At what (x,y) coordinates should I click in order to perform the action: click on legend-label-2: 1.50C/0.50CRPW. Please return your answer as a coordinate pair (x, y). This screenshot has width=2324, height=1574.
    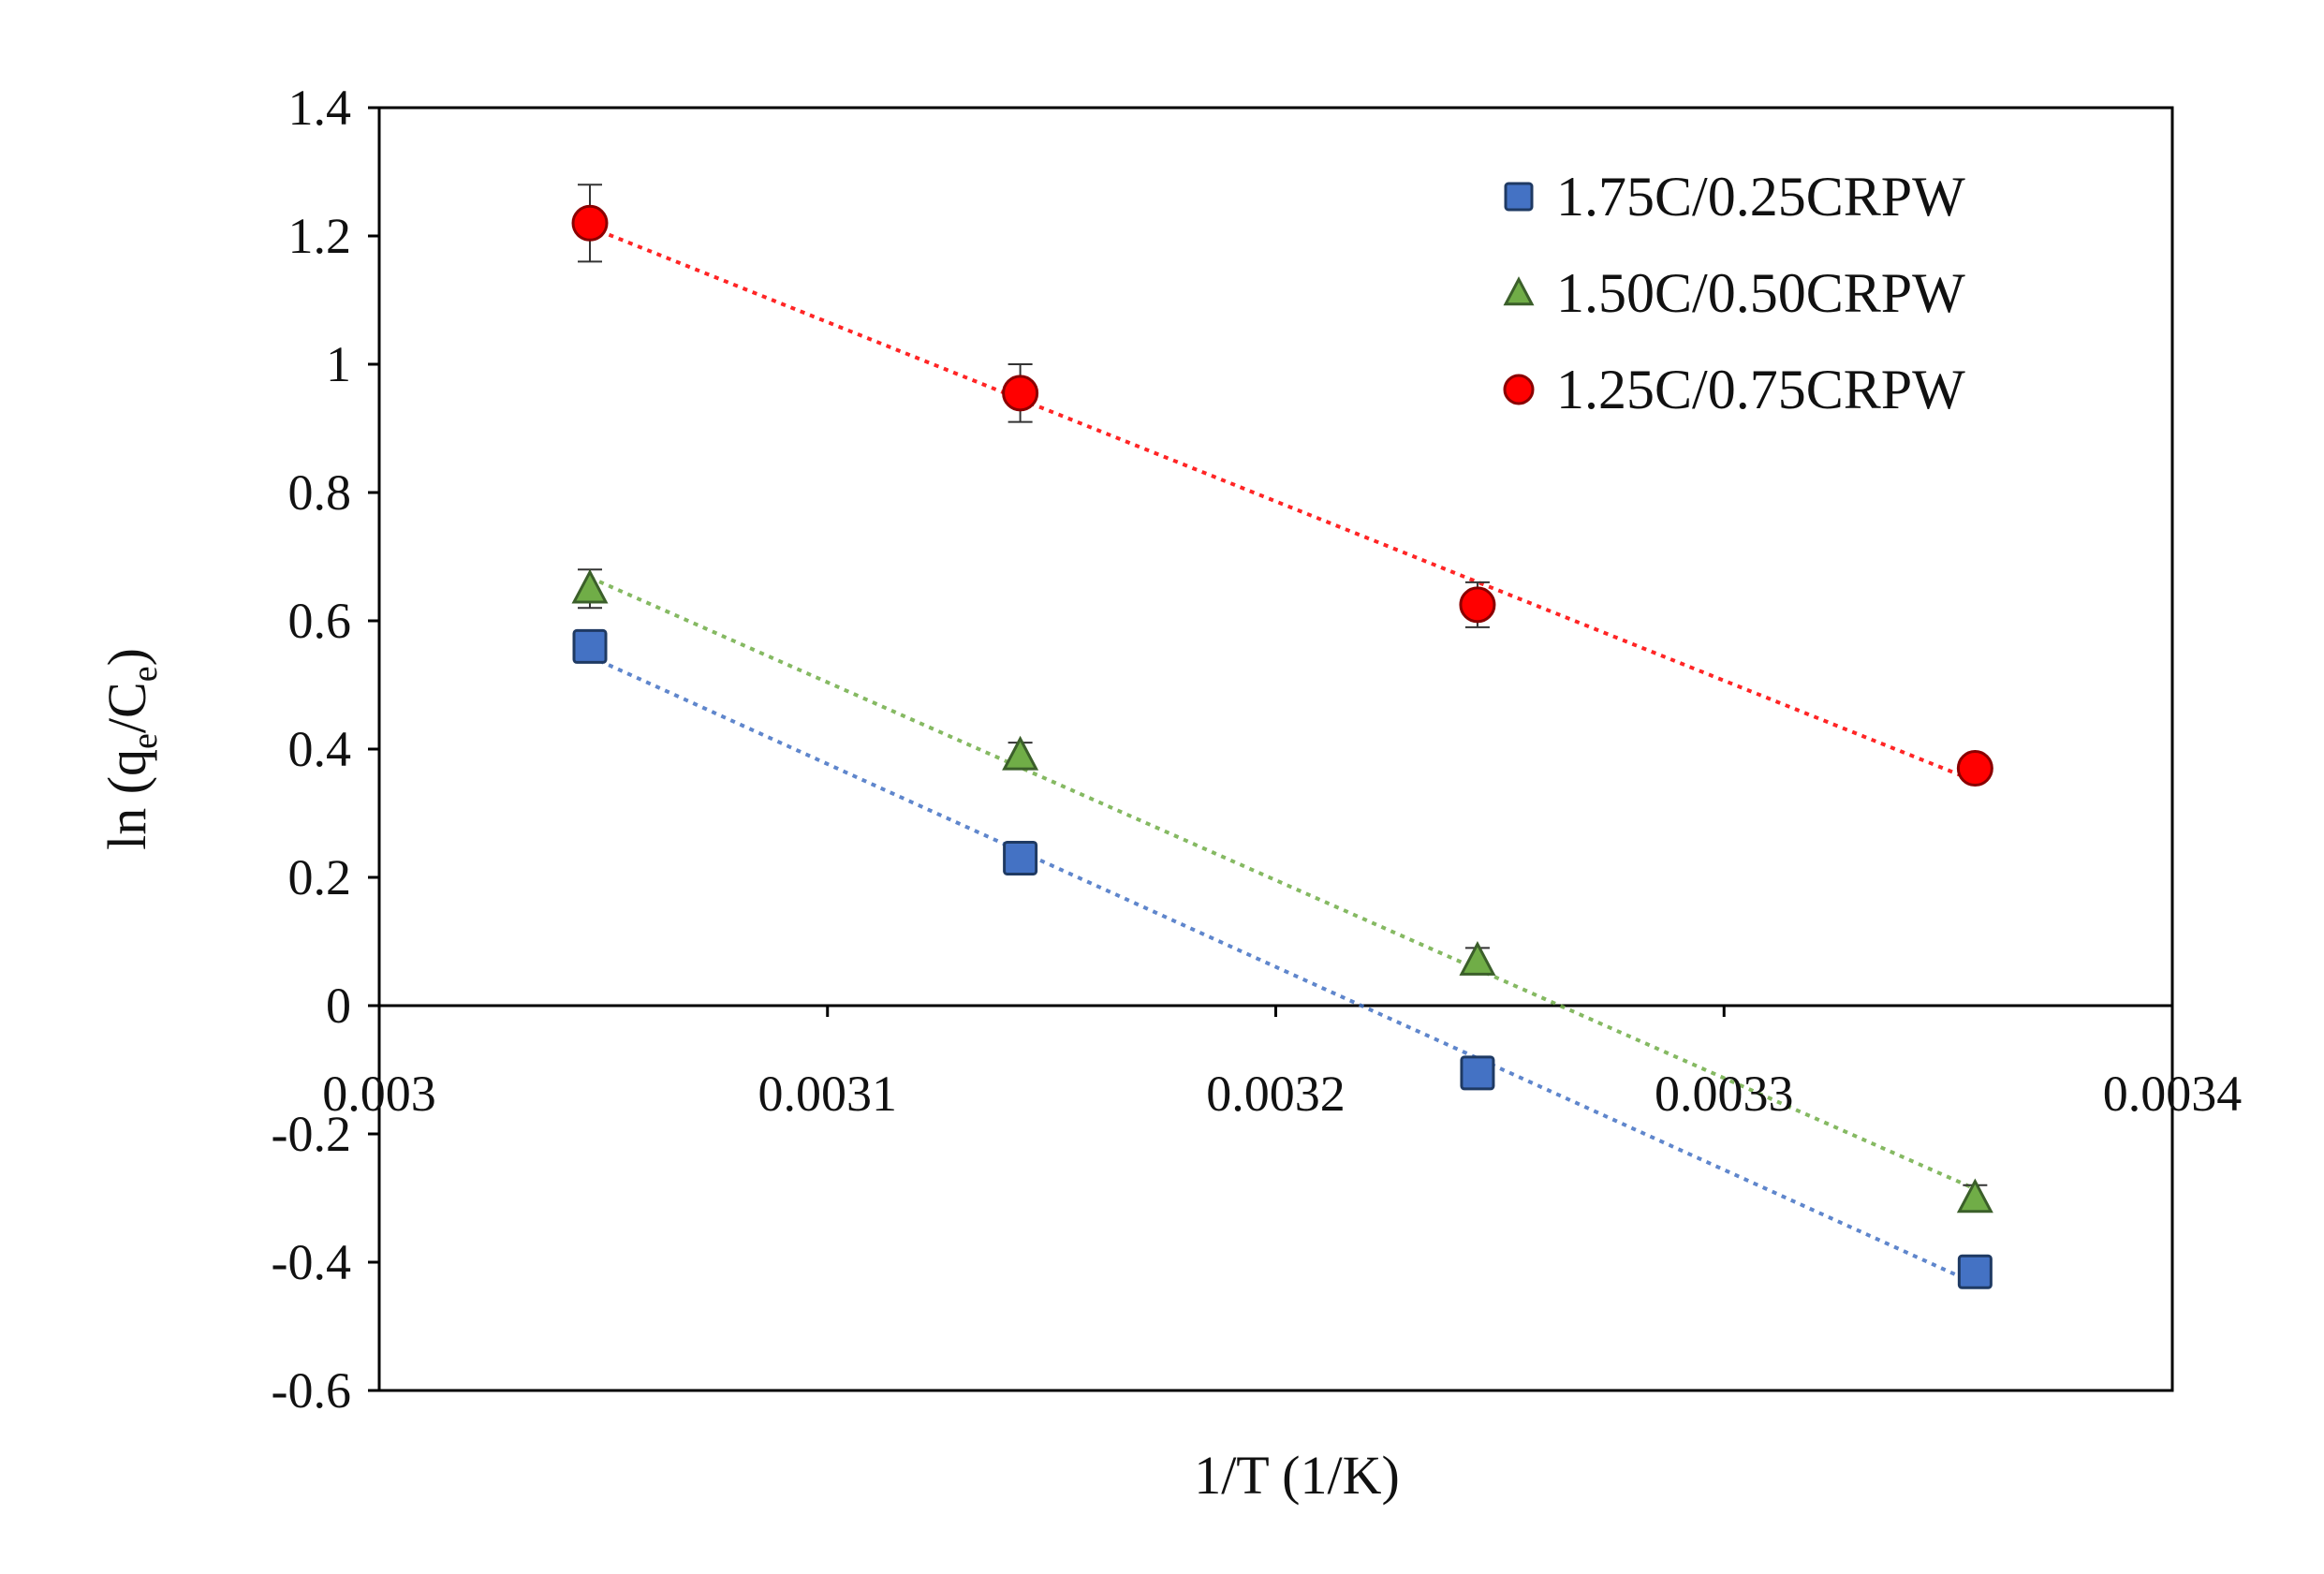
    Looking at the image, I should click on (1760, 293).